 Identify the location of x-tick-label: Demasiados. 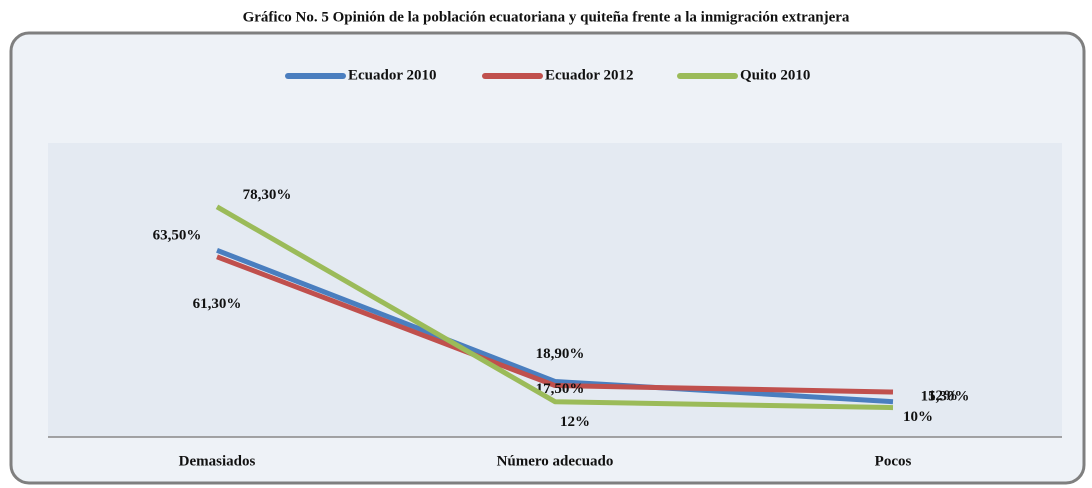
(217, 461).